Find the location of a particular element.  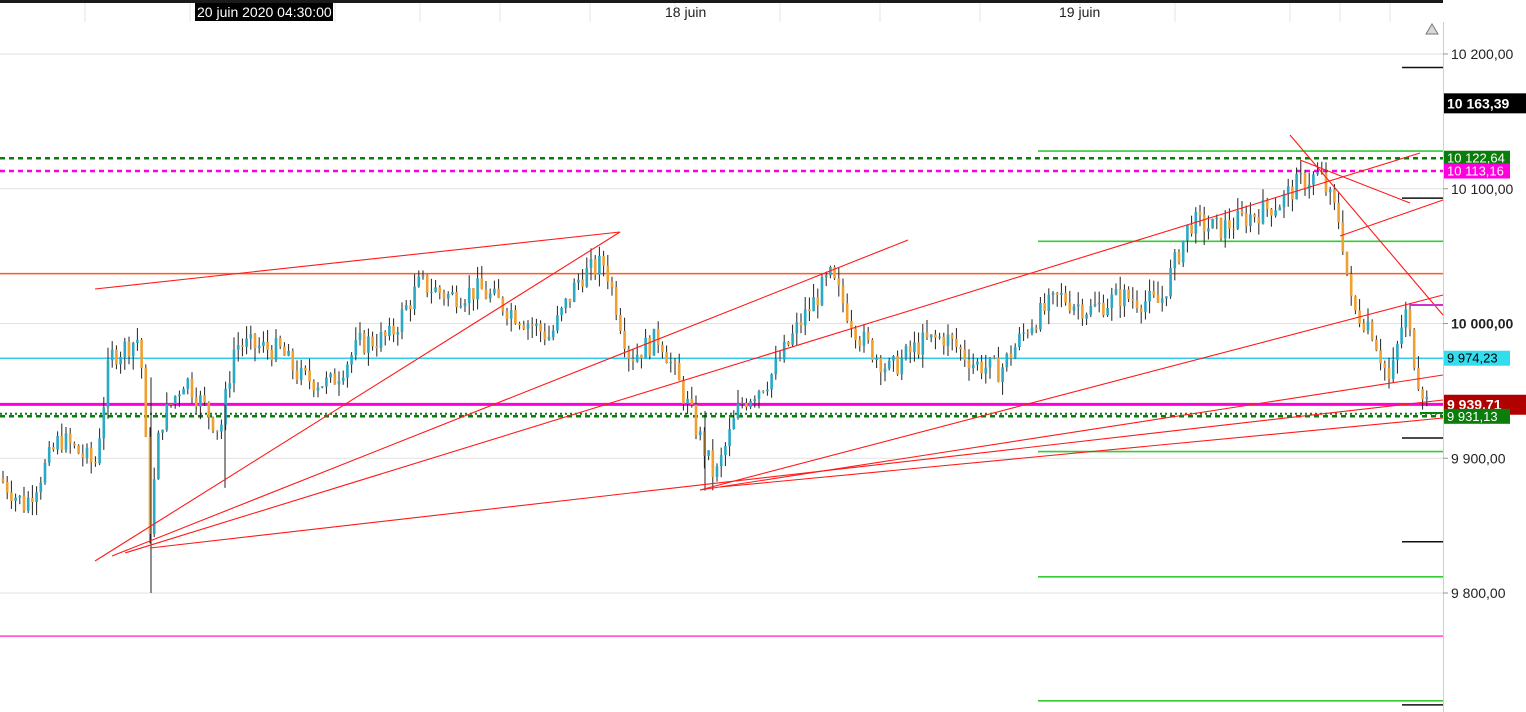

scroll-up-icon is located at coordinates (1432, 29).